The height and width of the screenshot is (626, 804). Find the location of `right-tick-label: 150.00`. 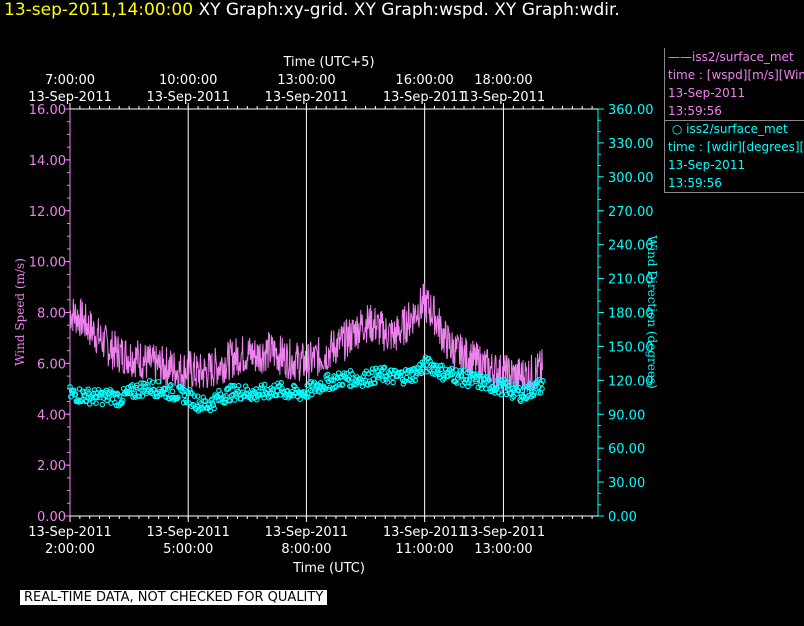

right-tick-label: 150.00 is located at coordinates (631, 347).